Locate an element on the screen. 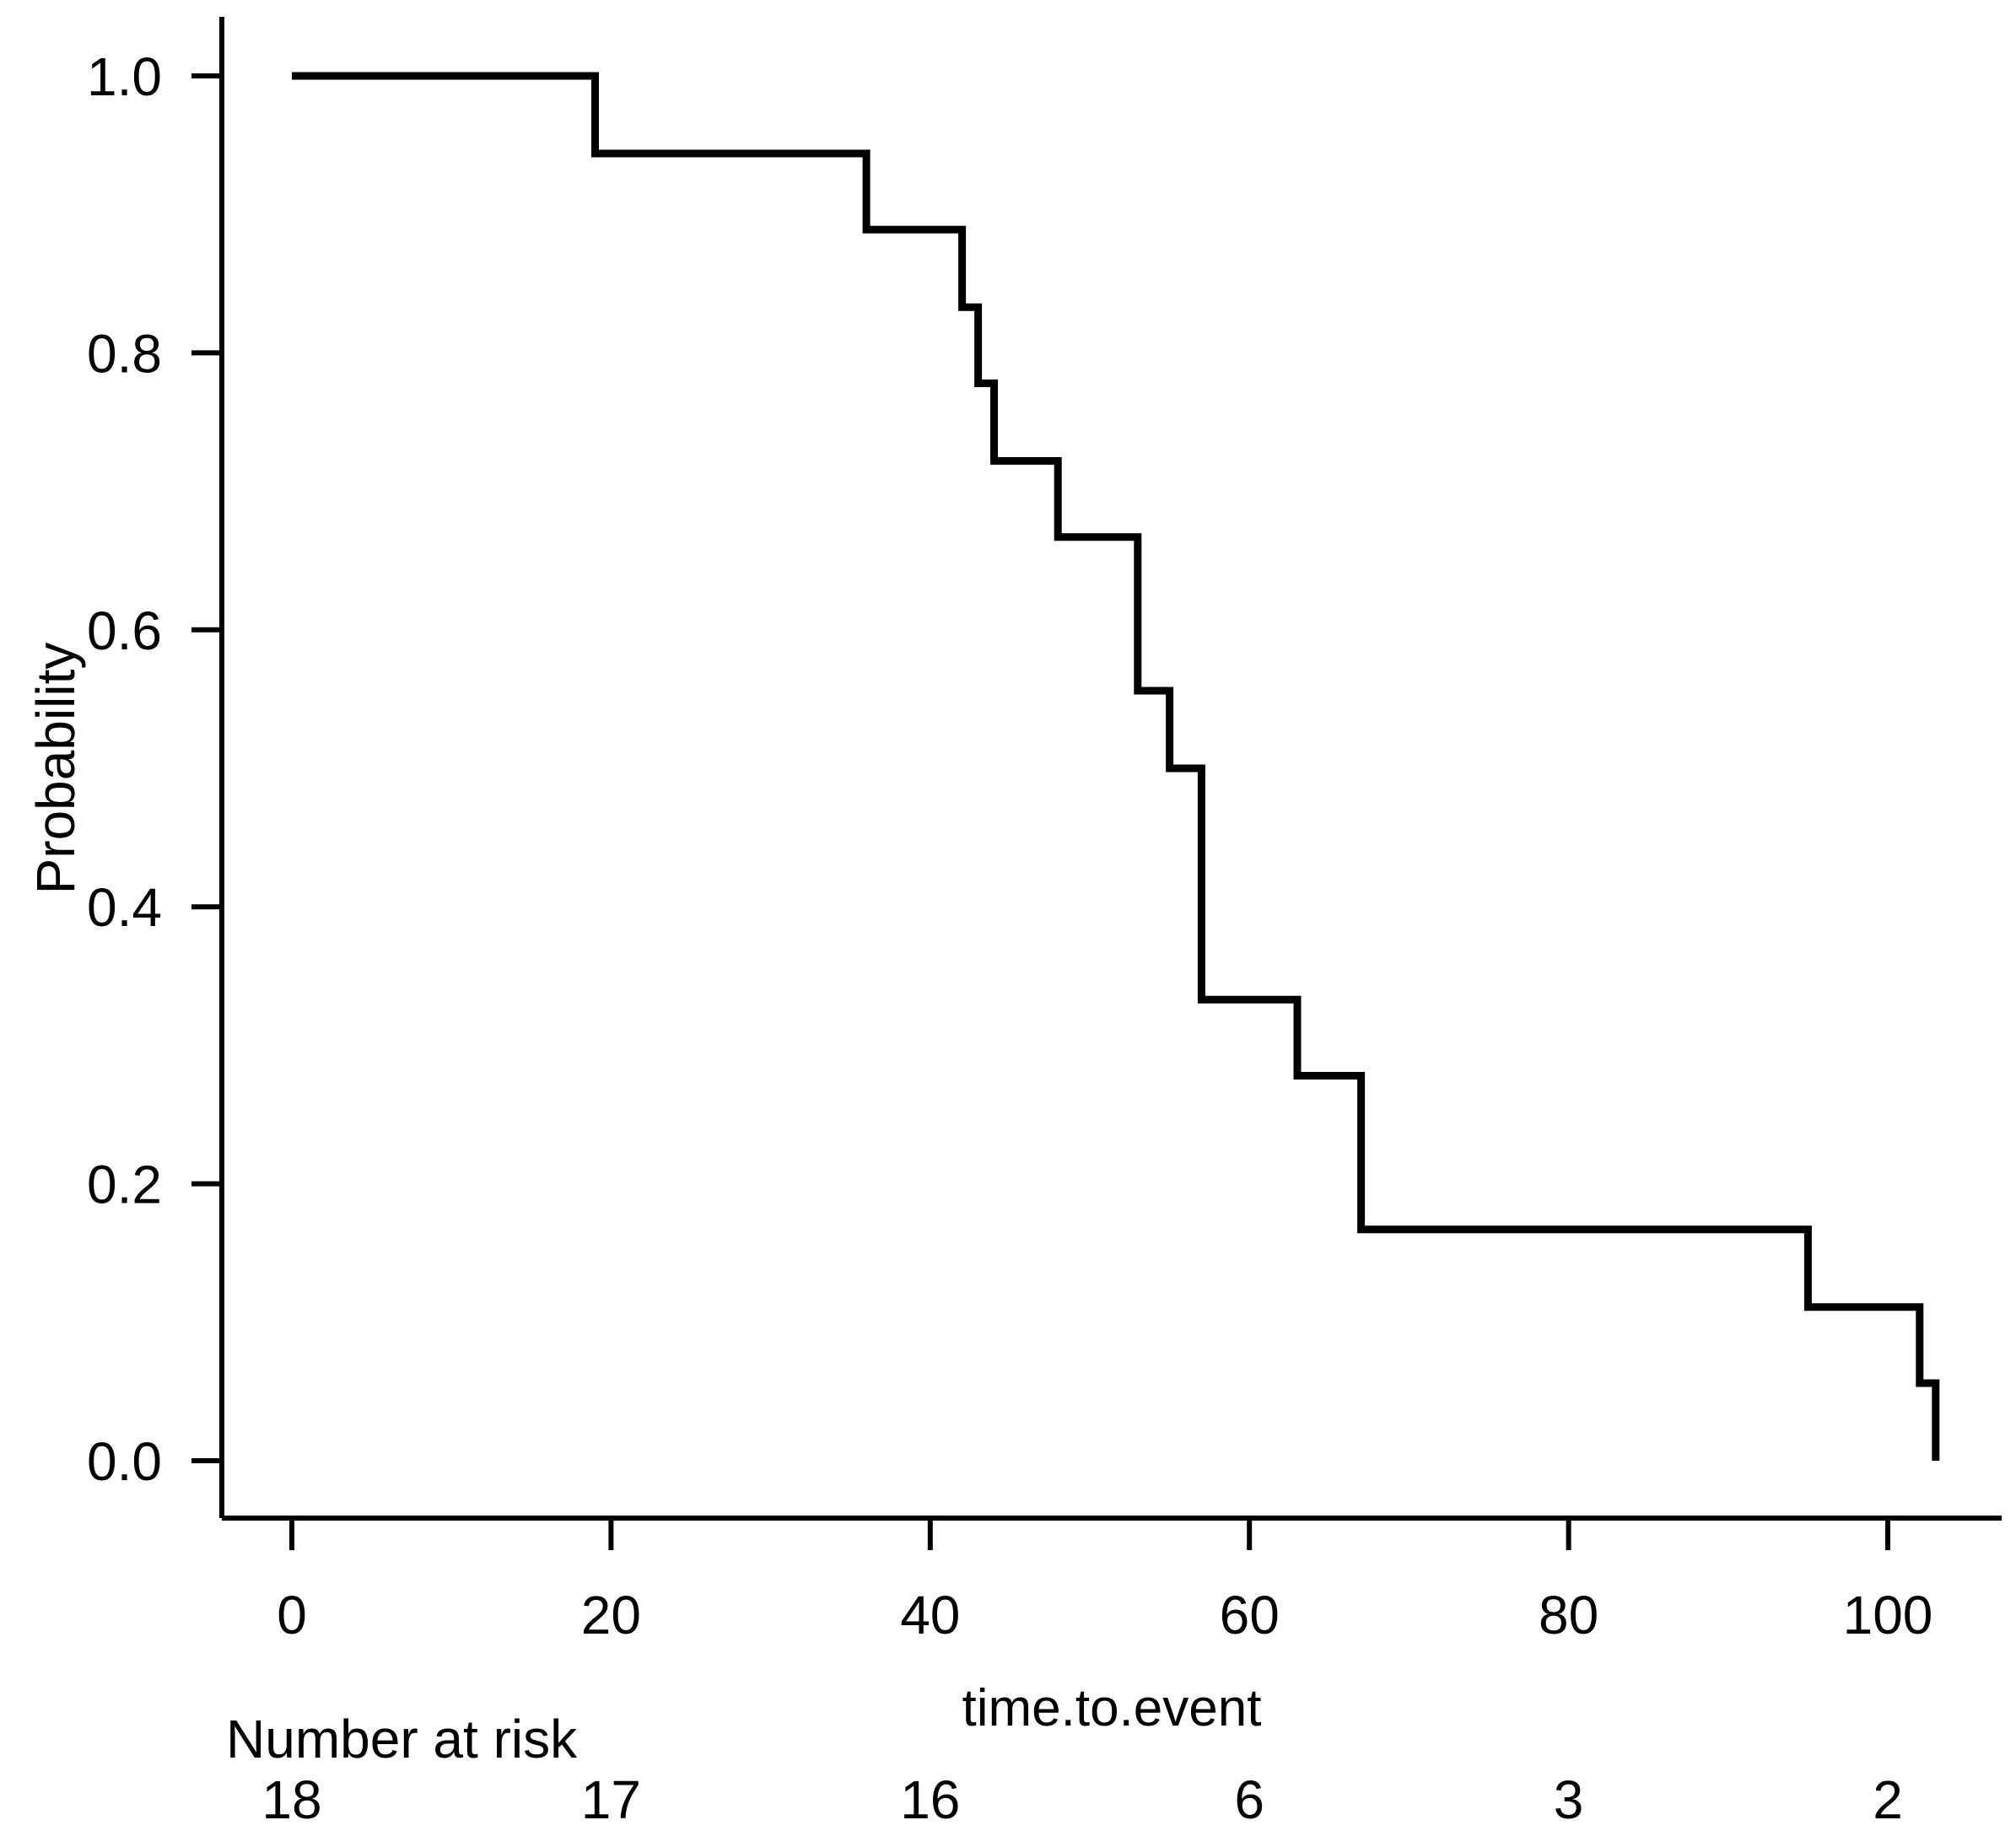 The image size is (2016, 1847). risk-count: 2 is located at coordinates (1888, 1799).